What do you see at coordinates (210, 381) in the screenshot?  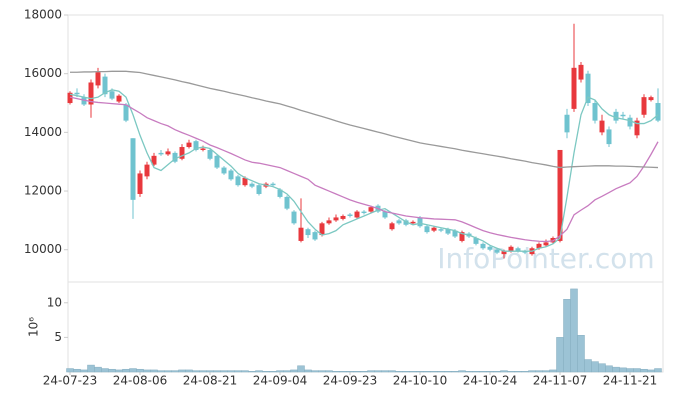 I see `x-tick-label: 24-08-21` at bounding box center [210, 381].